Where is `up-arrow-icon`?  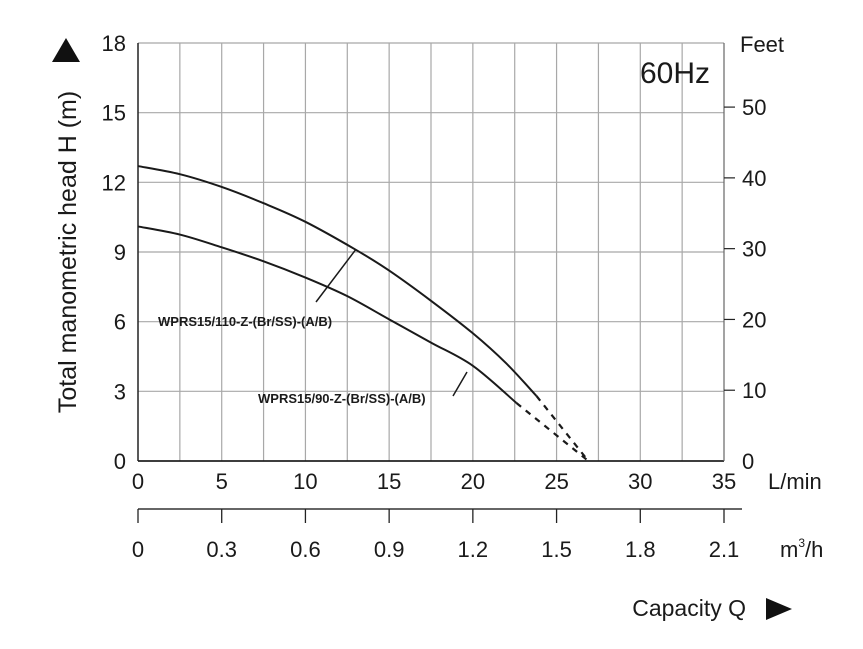
up-arrow-icon is located at coordinates (66, 50).